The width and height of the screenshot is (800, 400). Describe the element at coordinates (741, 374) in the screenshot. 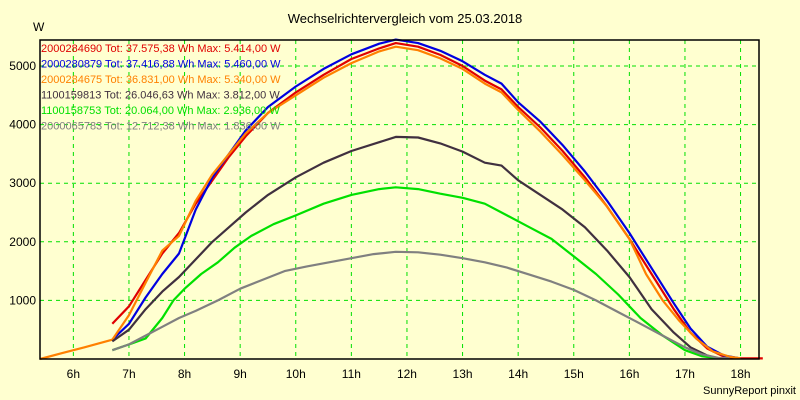

I see `x-tick-label: 18h` at that location.